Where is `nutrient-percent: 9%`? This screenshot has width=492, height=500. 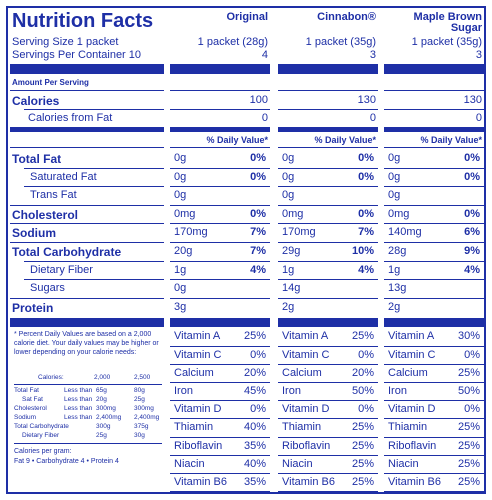
nutrient-percent: 9% is located at coordinates (472, 251).